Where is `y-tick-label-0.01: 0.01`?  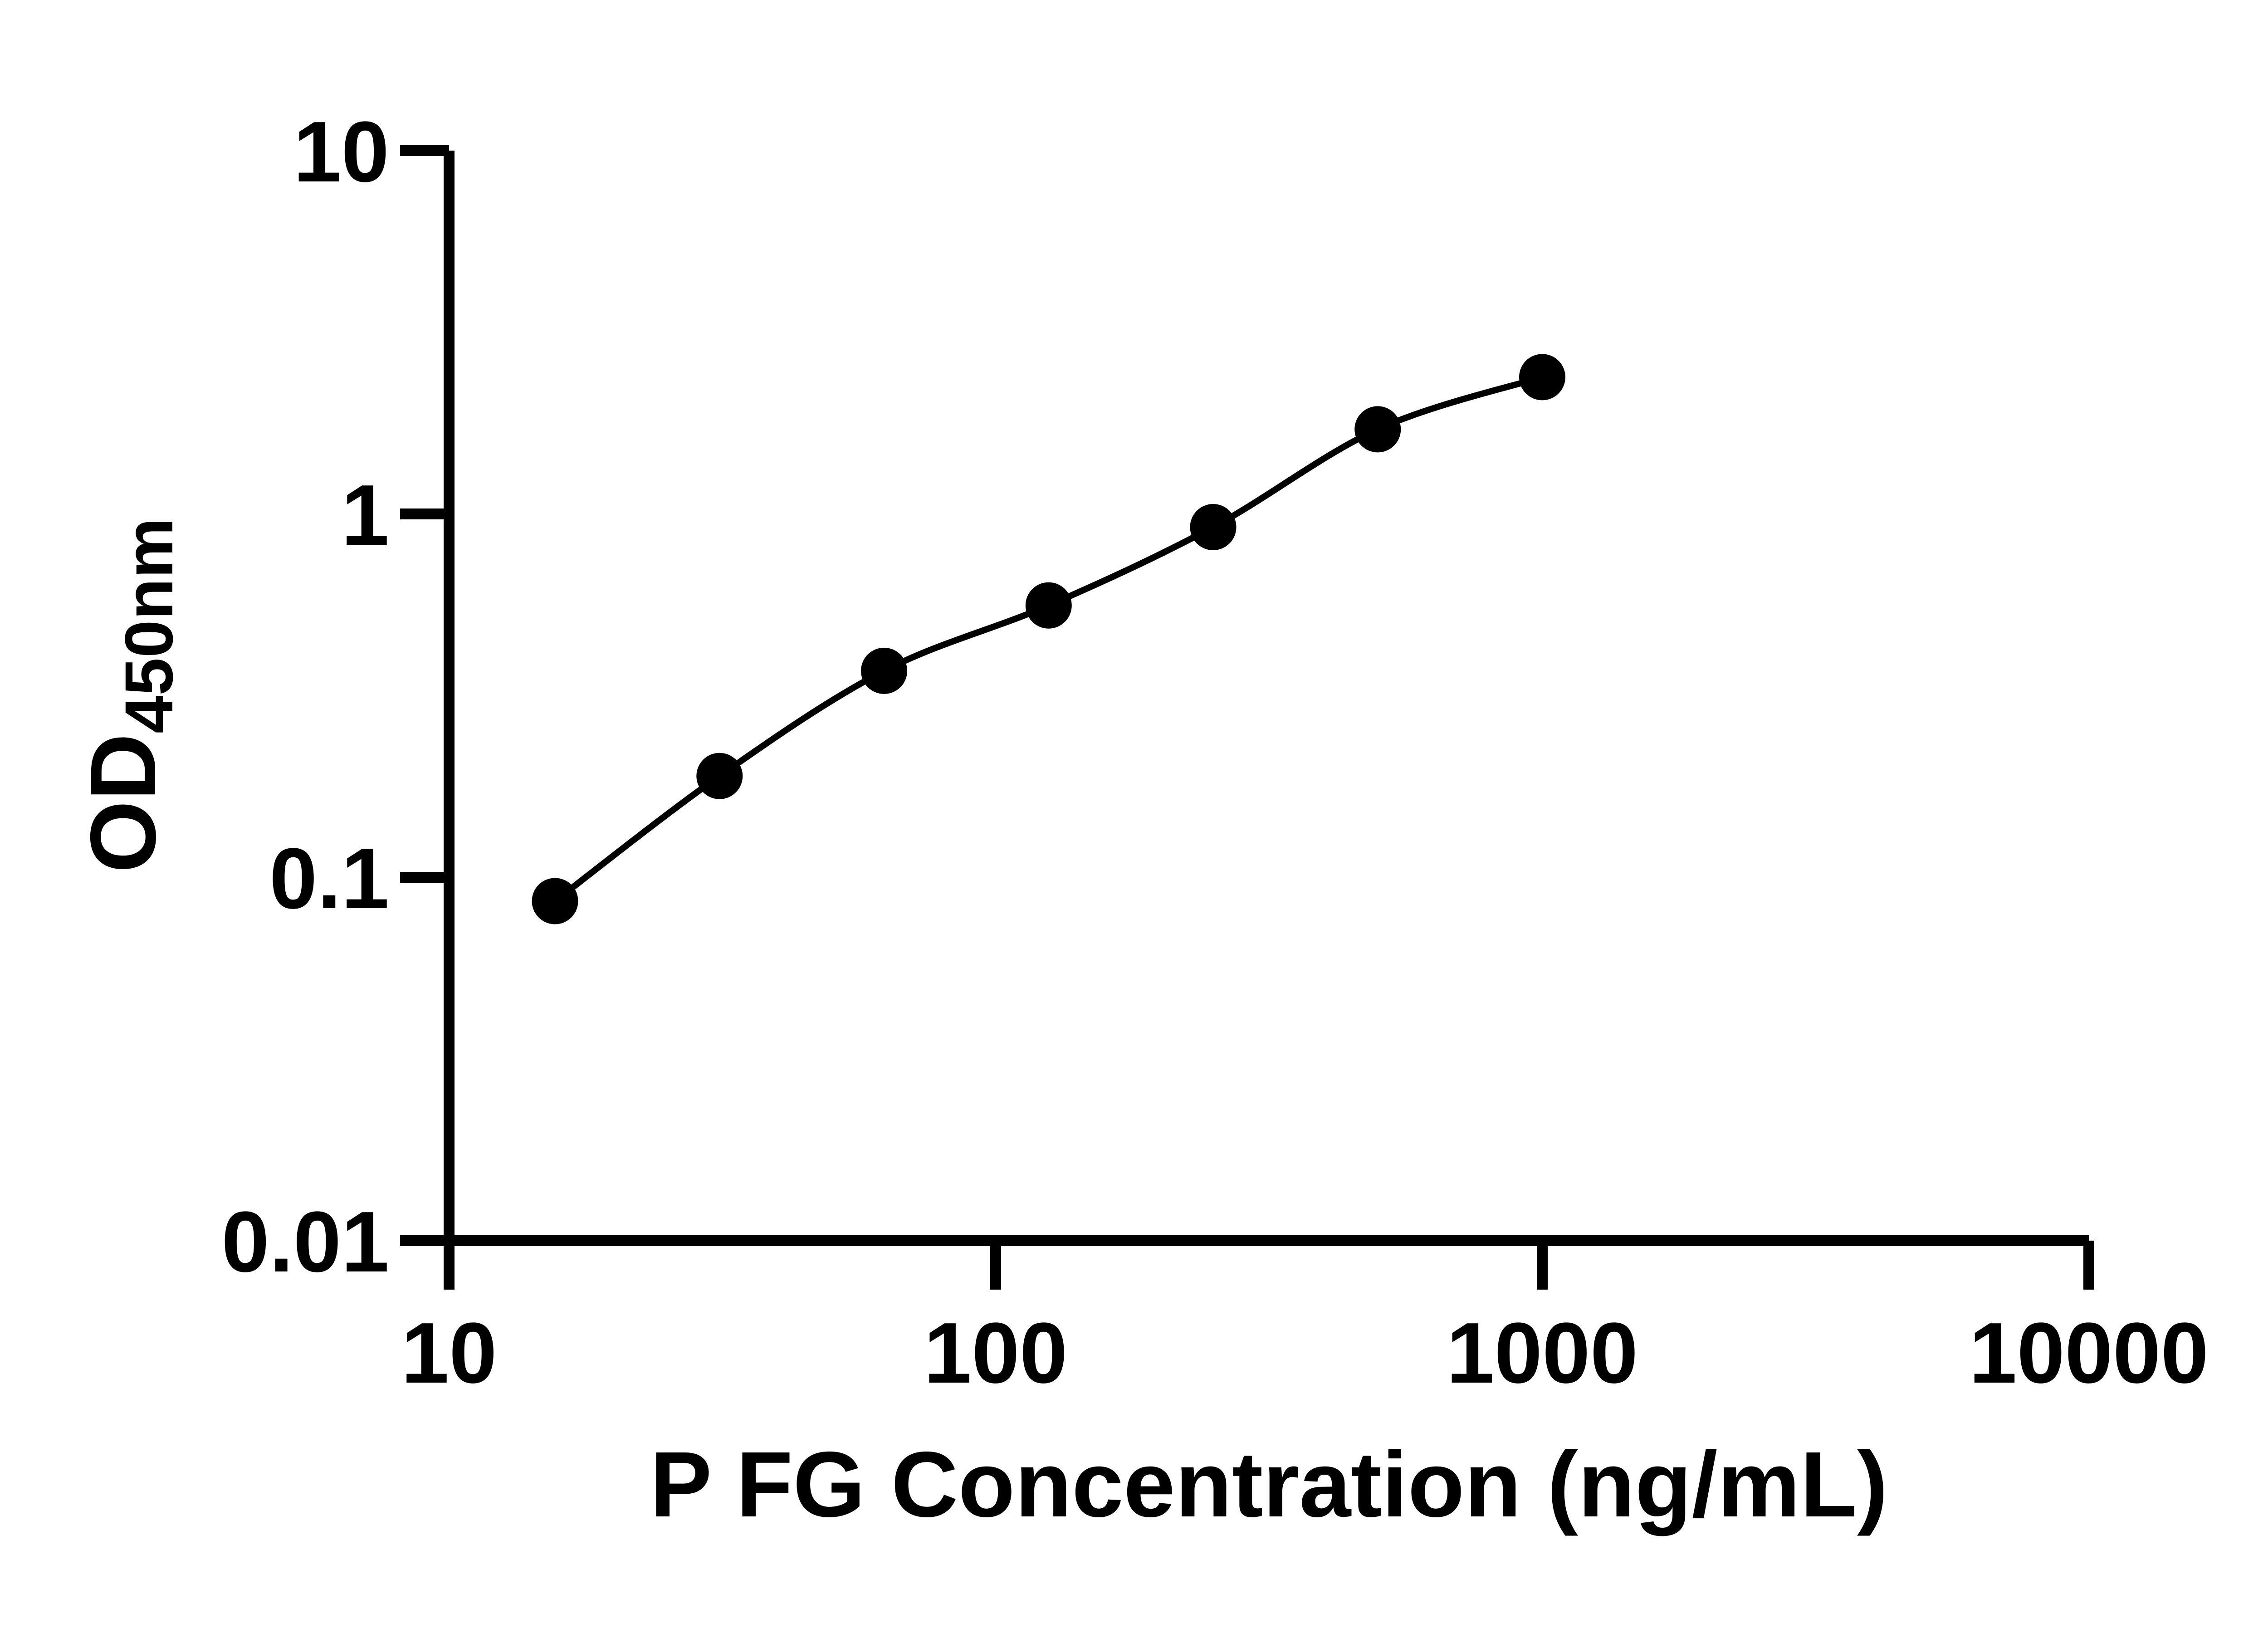
y-tick-label-0.01: 0.01 is located at coordinates (305, 1242).